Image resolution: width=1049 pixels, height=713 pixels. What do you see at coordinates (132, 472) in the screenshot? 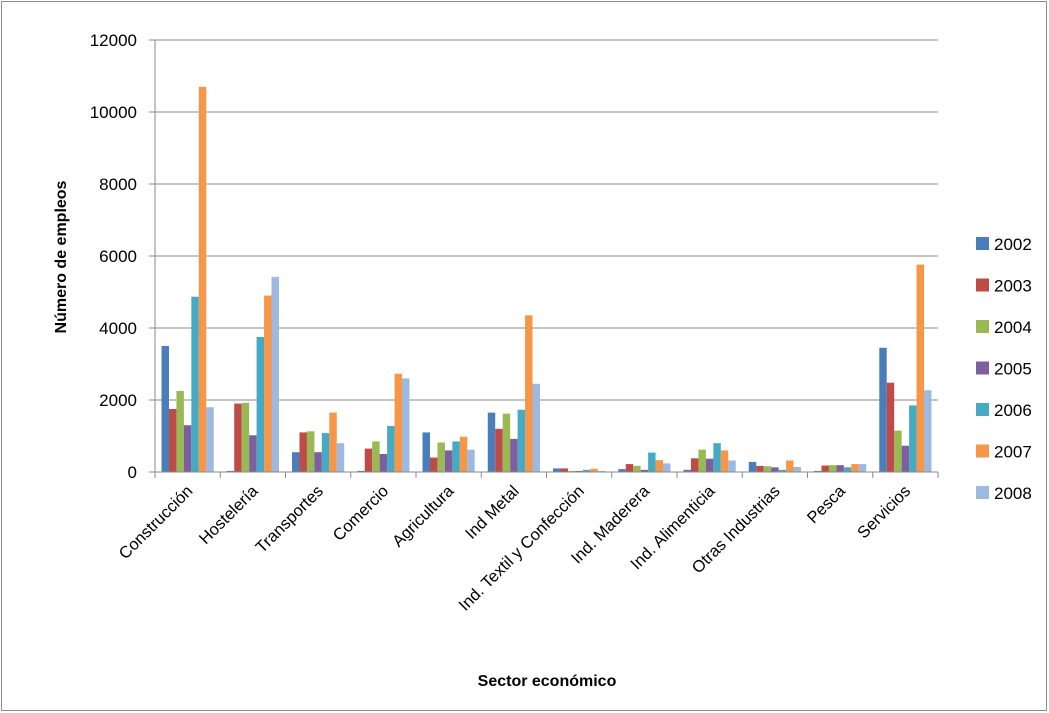
I see `y-tick-label: 0` at bounding box center [132, 472].